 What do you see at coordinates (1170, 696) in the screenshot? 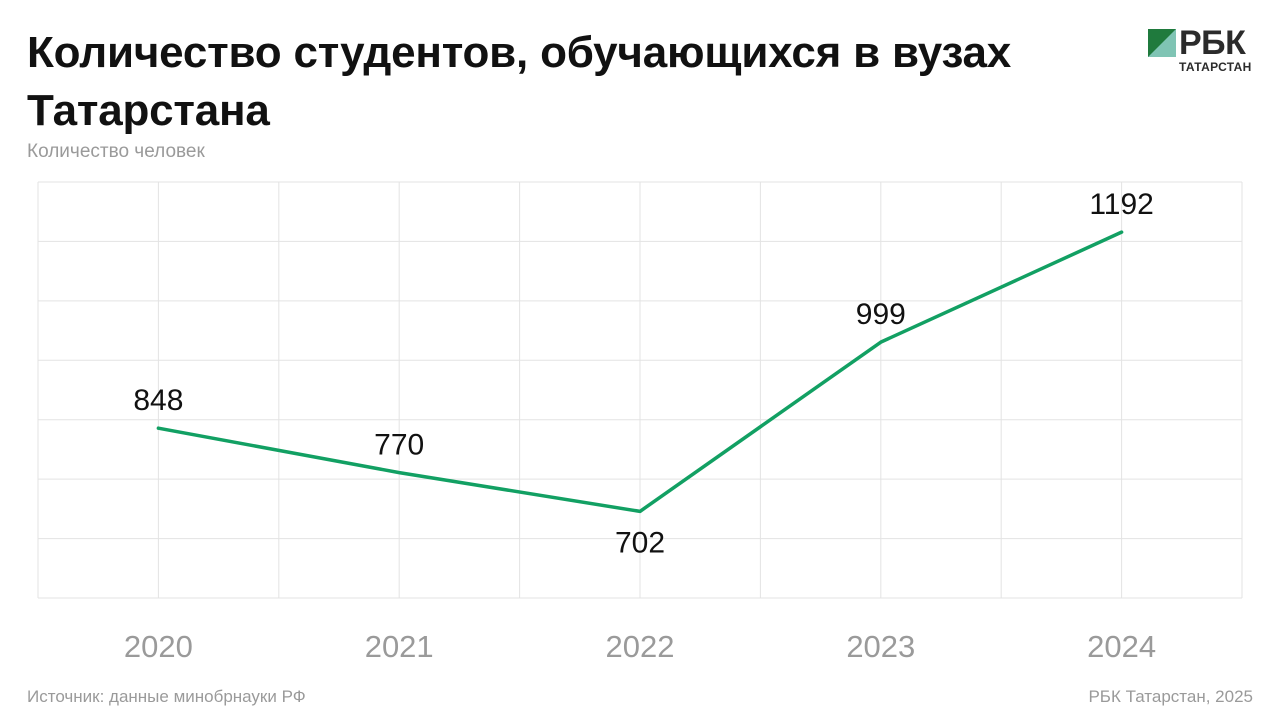
I see `credit-note: РБК Татарстан, 2025` at bounding box center [1170, 696].